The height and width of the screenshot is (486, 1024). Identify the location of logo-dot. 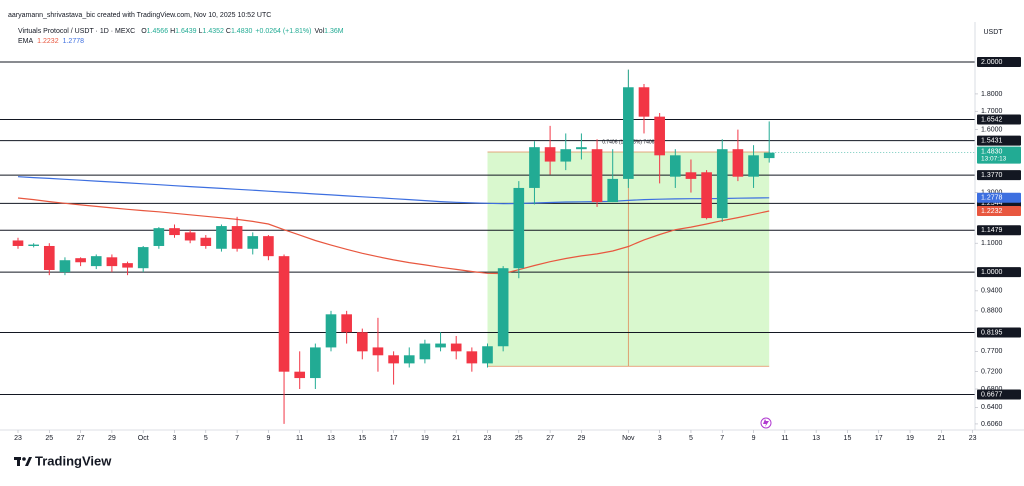
(24, 459).